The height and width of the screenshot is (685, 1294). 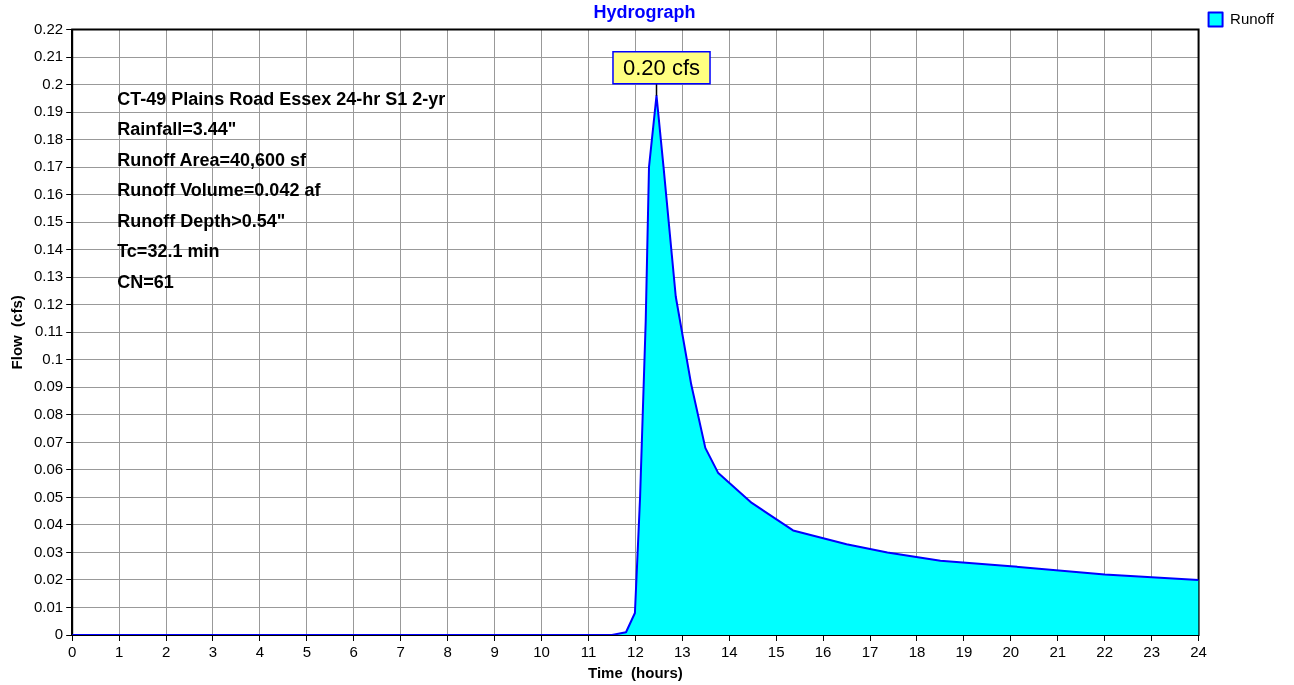 What do you see at coordinates (166, 652) in the screenshot?
I see `x-tick-label: 2` at bounding box center [166, 652].